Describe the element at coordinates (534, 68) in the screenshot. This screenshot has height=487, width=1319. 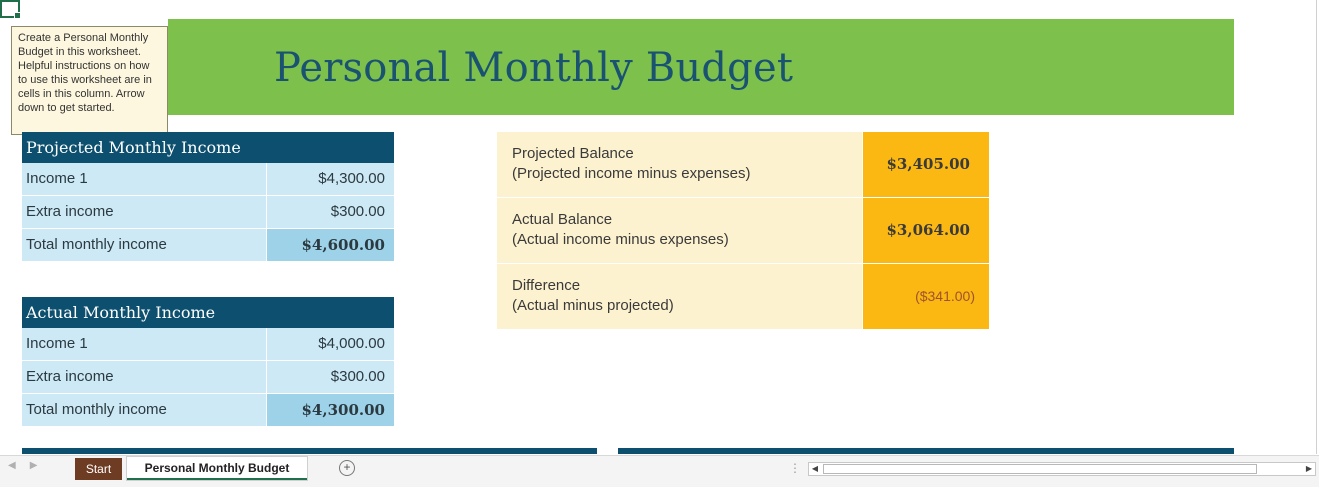
I see `page-title: Personal Monthly Budget` at that location.